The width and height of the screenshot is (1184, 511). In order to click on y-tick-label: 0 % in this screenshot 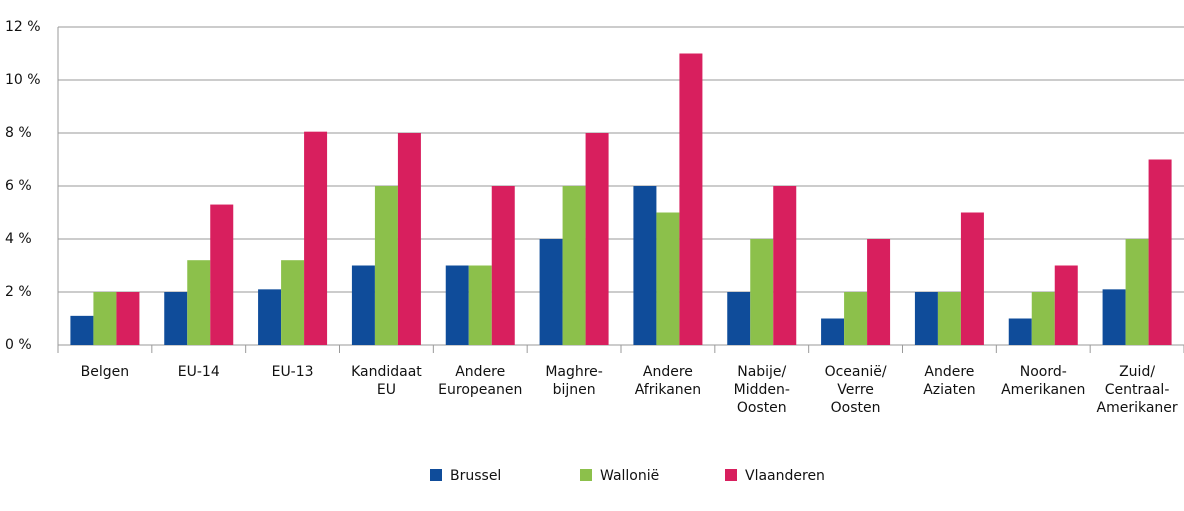, I will do `click(18, 345)`.